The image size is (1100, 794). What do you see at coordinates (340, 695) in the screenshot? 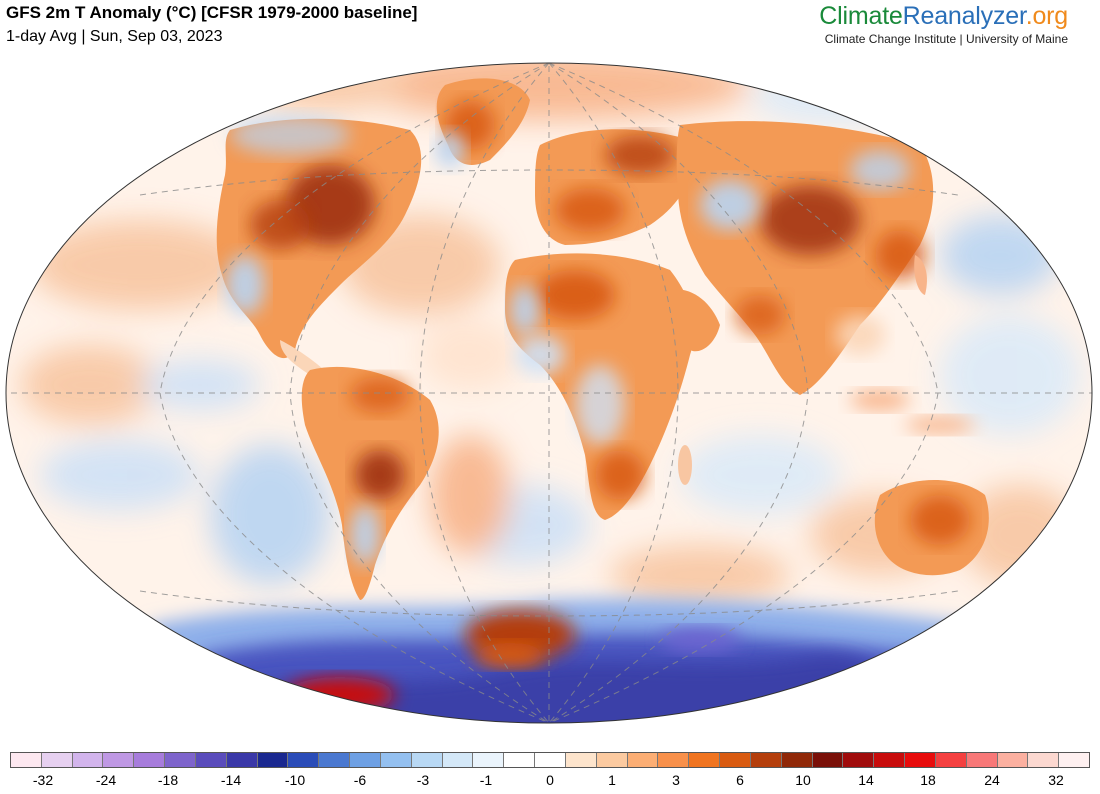
I see `antarctic-peninsula-warm-anomaly` at bounding box center [340, 695].